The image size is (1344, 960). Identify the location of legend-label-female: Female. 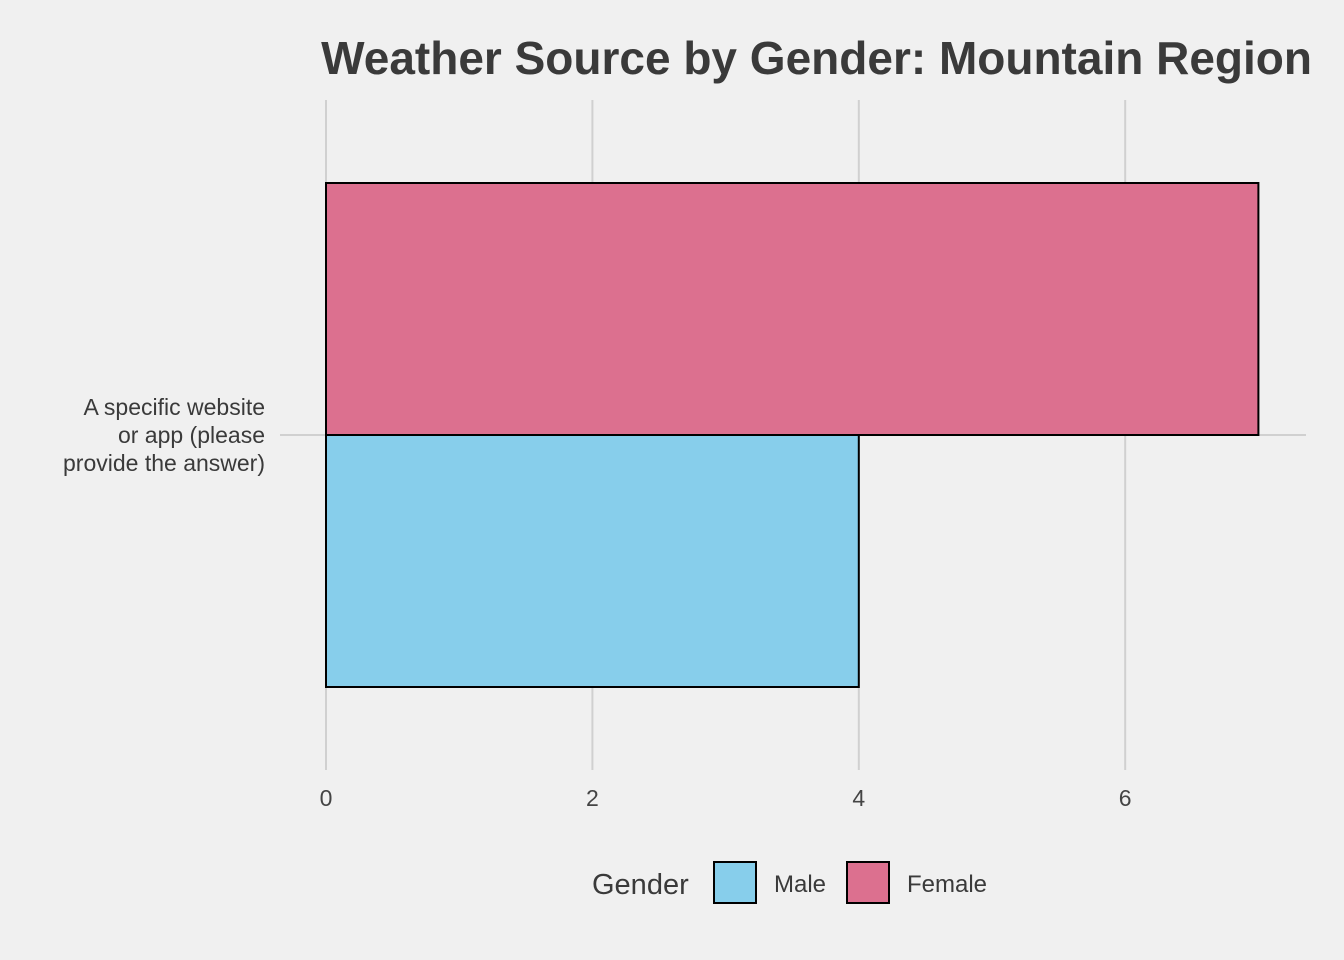
(947, 884).